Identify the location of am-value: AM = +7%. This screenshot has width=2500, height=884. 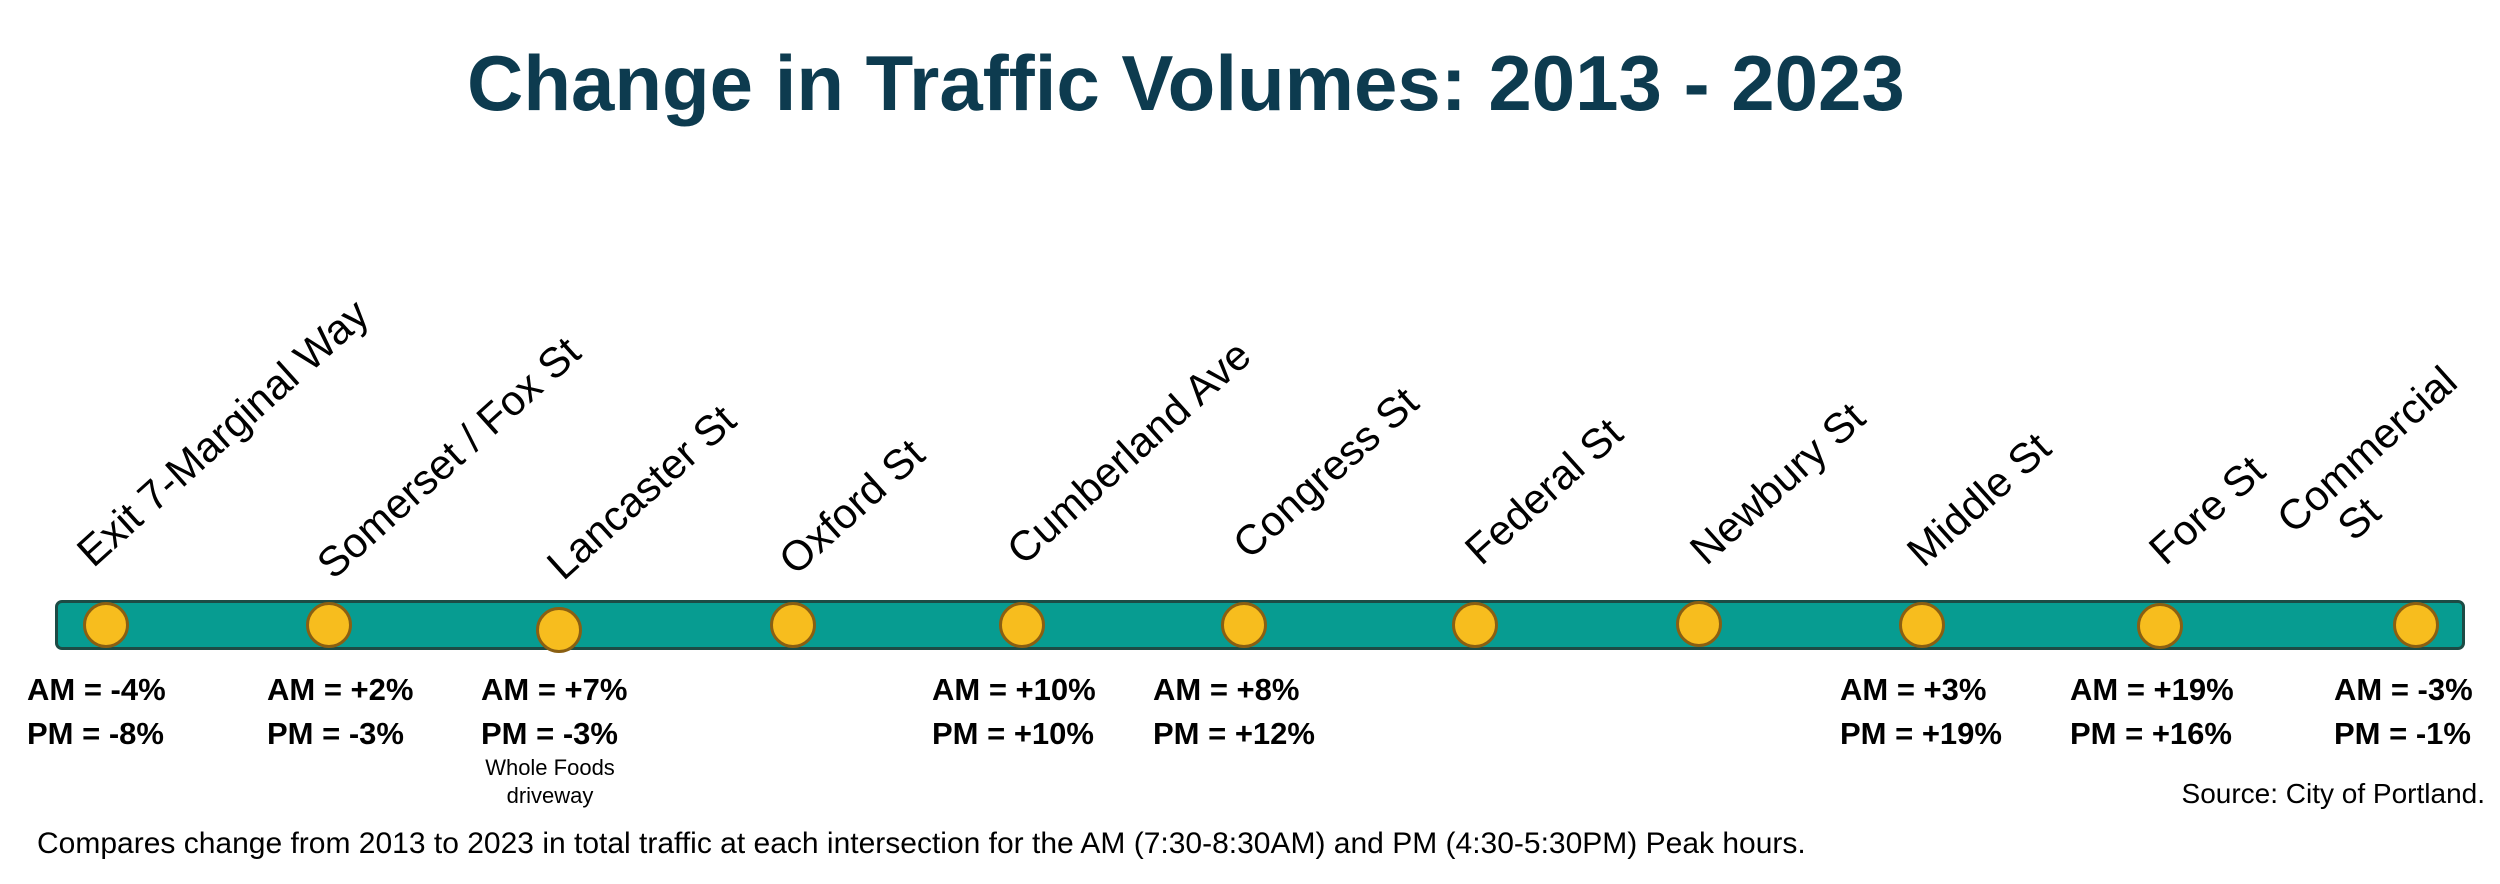
(554, 689).